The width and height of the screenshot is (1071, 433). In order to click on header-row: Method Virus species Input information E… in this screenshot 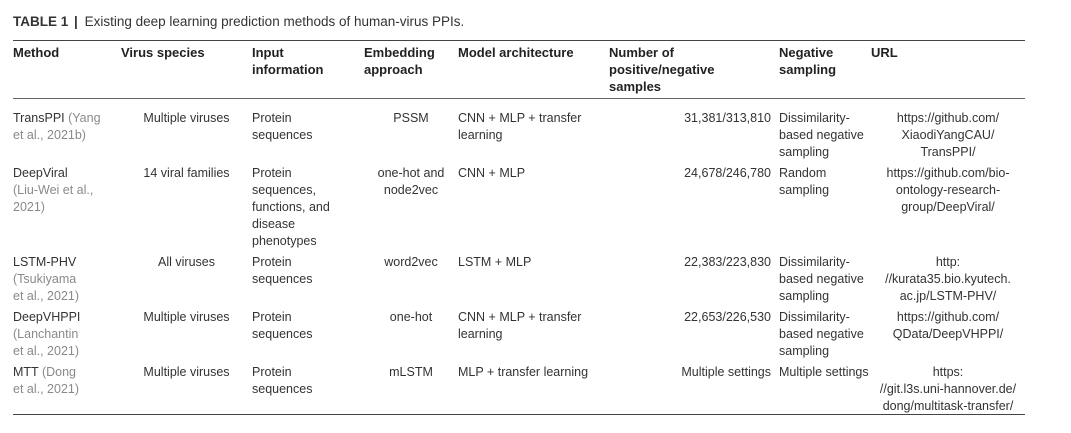, I will do `click(519, 69)`.